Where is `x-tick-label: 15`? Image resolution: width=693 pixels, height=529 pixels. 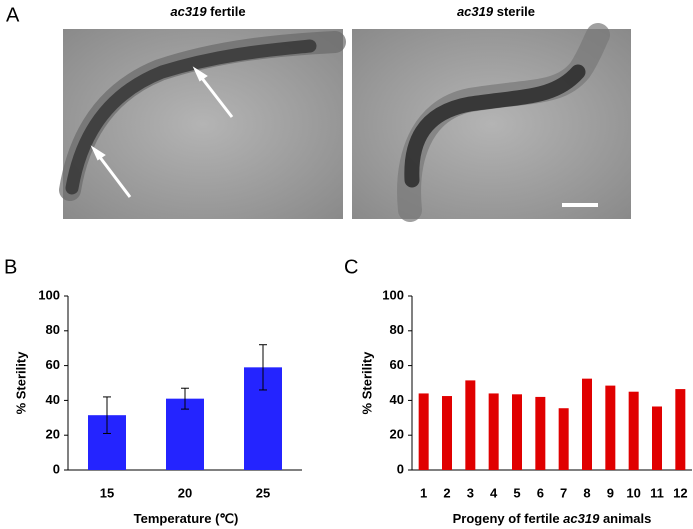 x-tick-label: 15 is located at coordinates (107, 492).